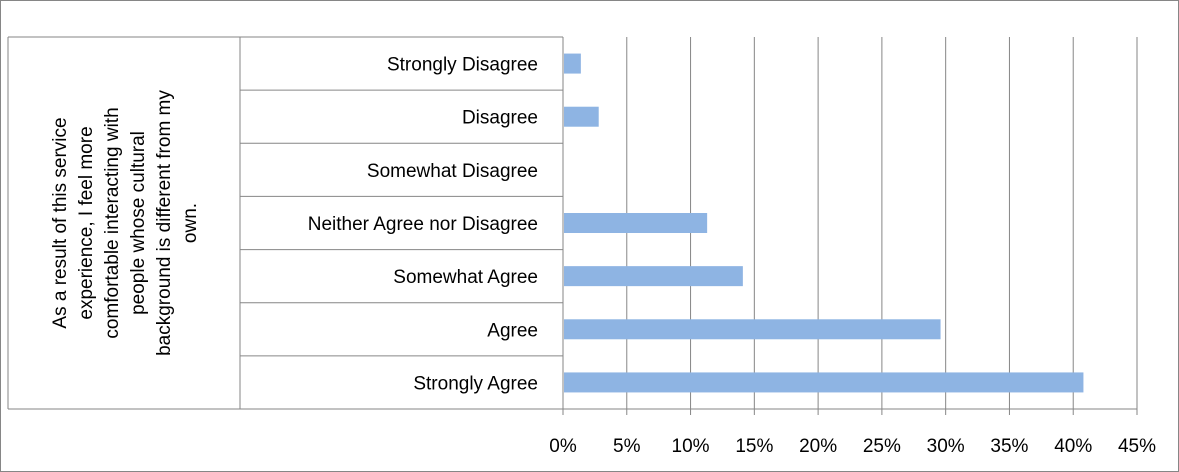 This screenshot has width=1179, height=472. I want to click on category-label: Somewhat Agree, so click(465, 277).